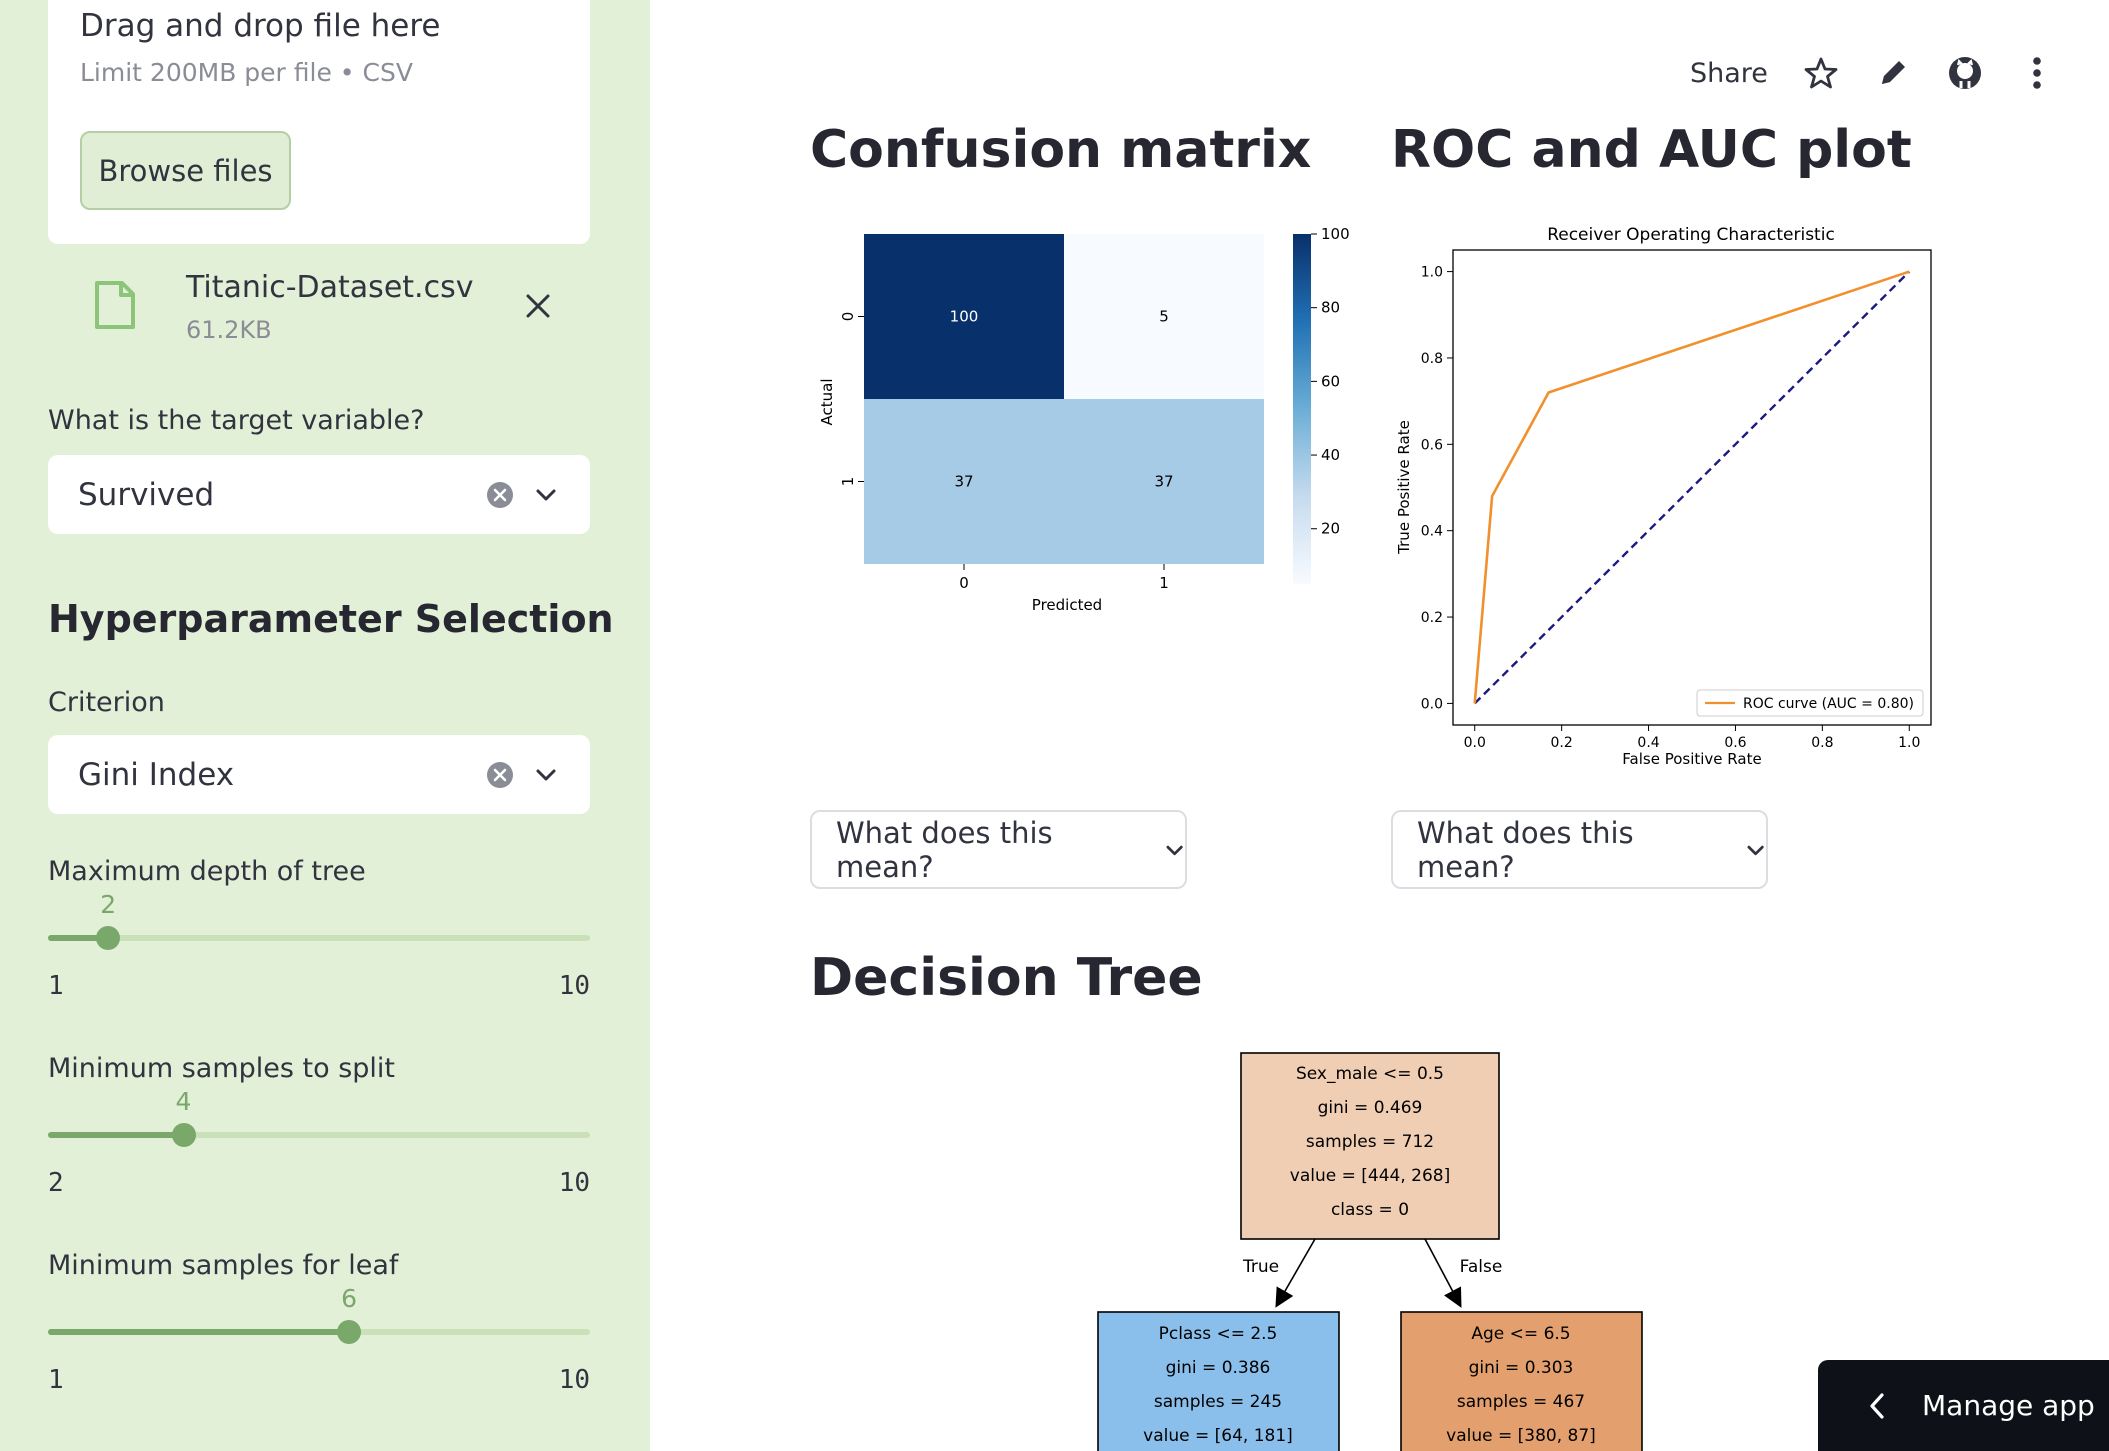  Describe the element at coordinates (223, 1265) in the screenshot. I see `slider-label: Minimum samples for leaf` at that location.